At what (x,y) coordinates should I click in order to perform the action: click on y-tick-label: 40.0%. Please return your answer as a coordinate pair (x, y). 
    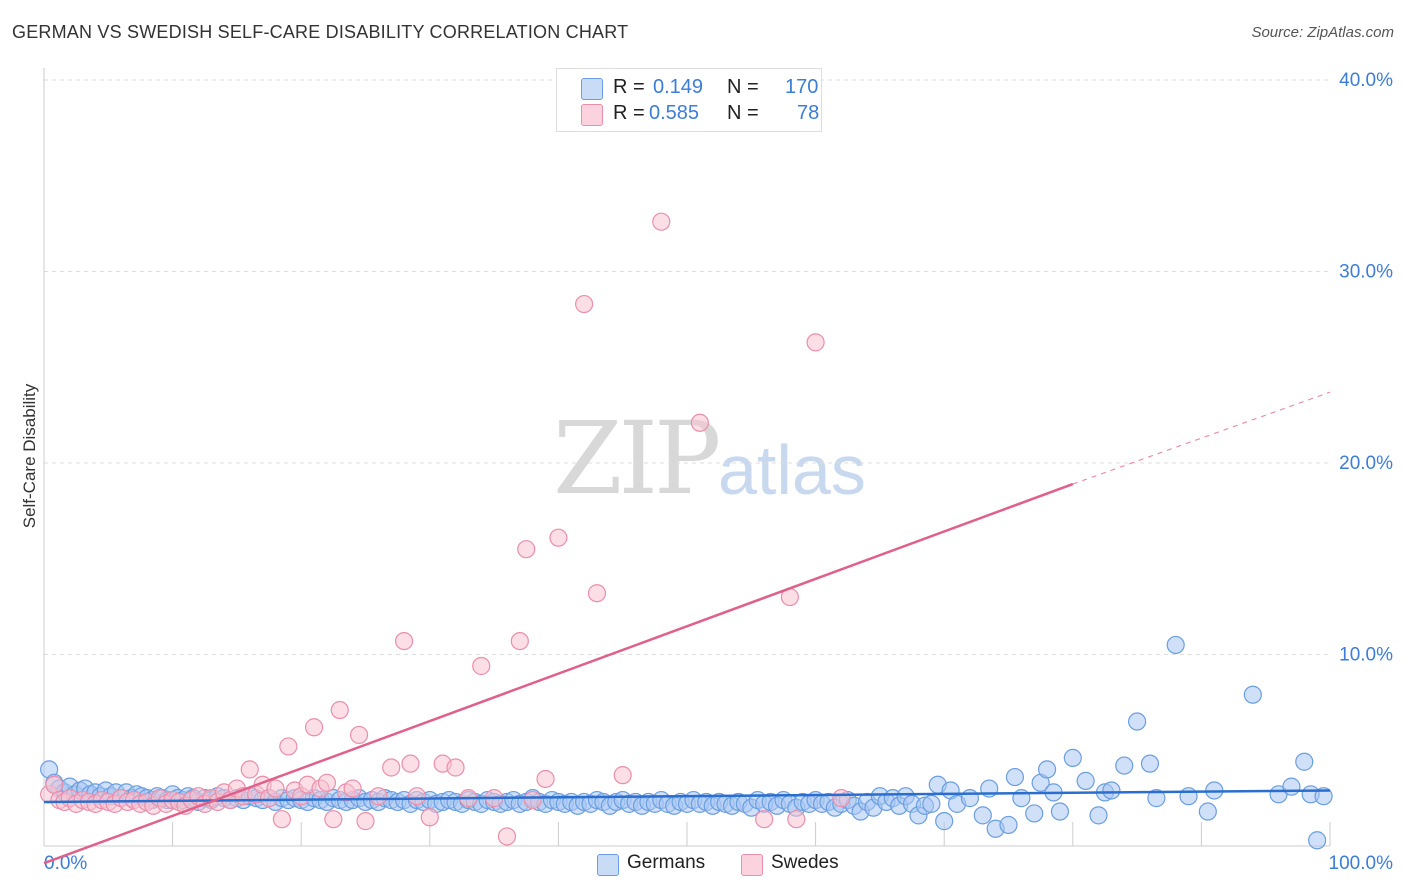
    Looking at the image, I should click on (1366, 80).